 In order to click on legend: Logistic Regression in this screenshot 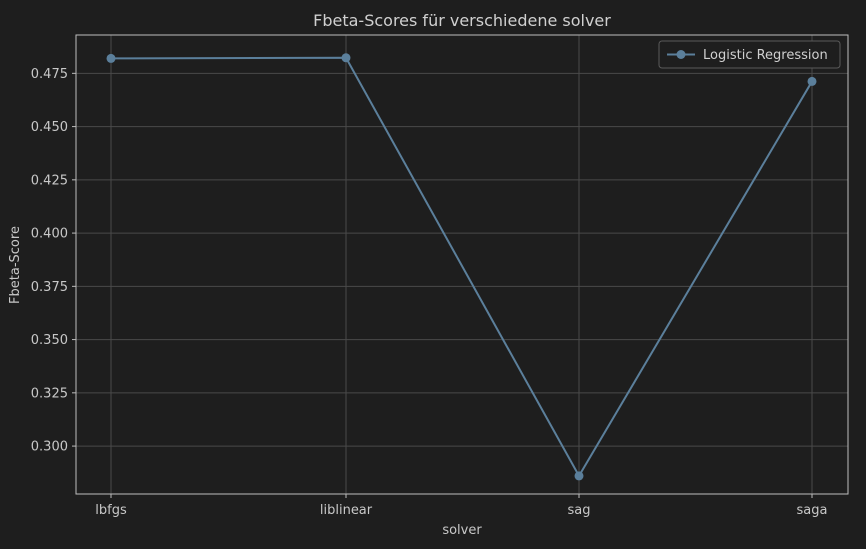, I will do `click(749, 54)`.